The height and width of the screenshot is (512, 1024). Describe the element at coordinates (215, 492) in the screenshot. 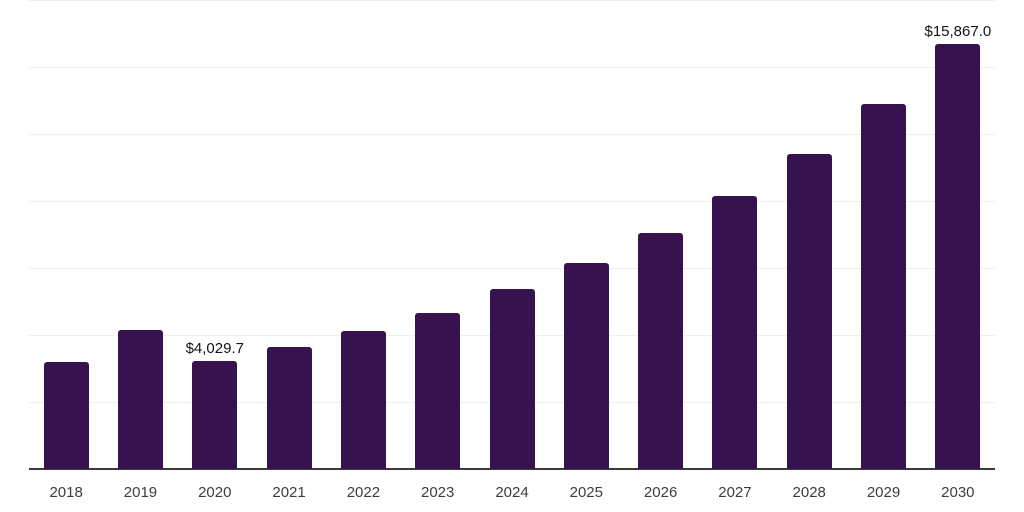

I see `x-tick-2020: 2020` at that location.